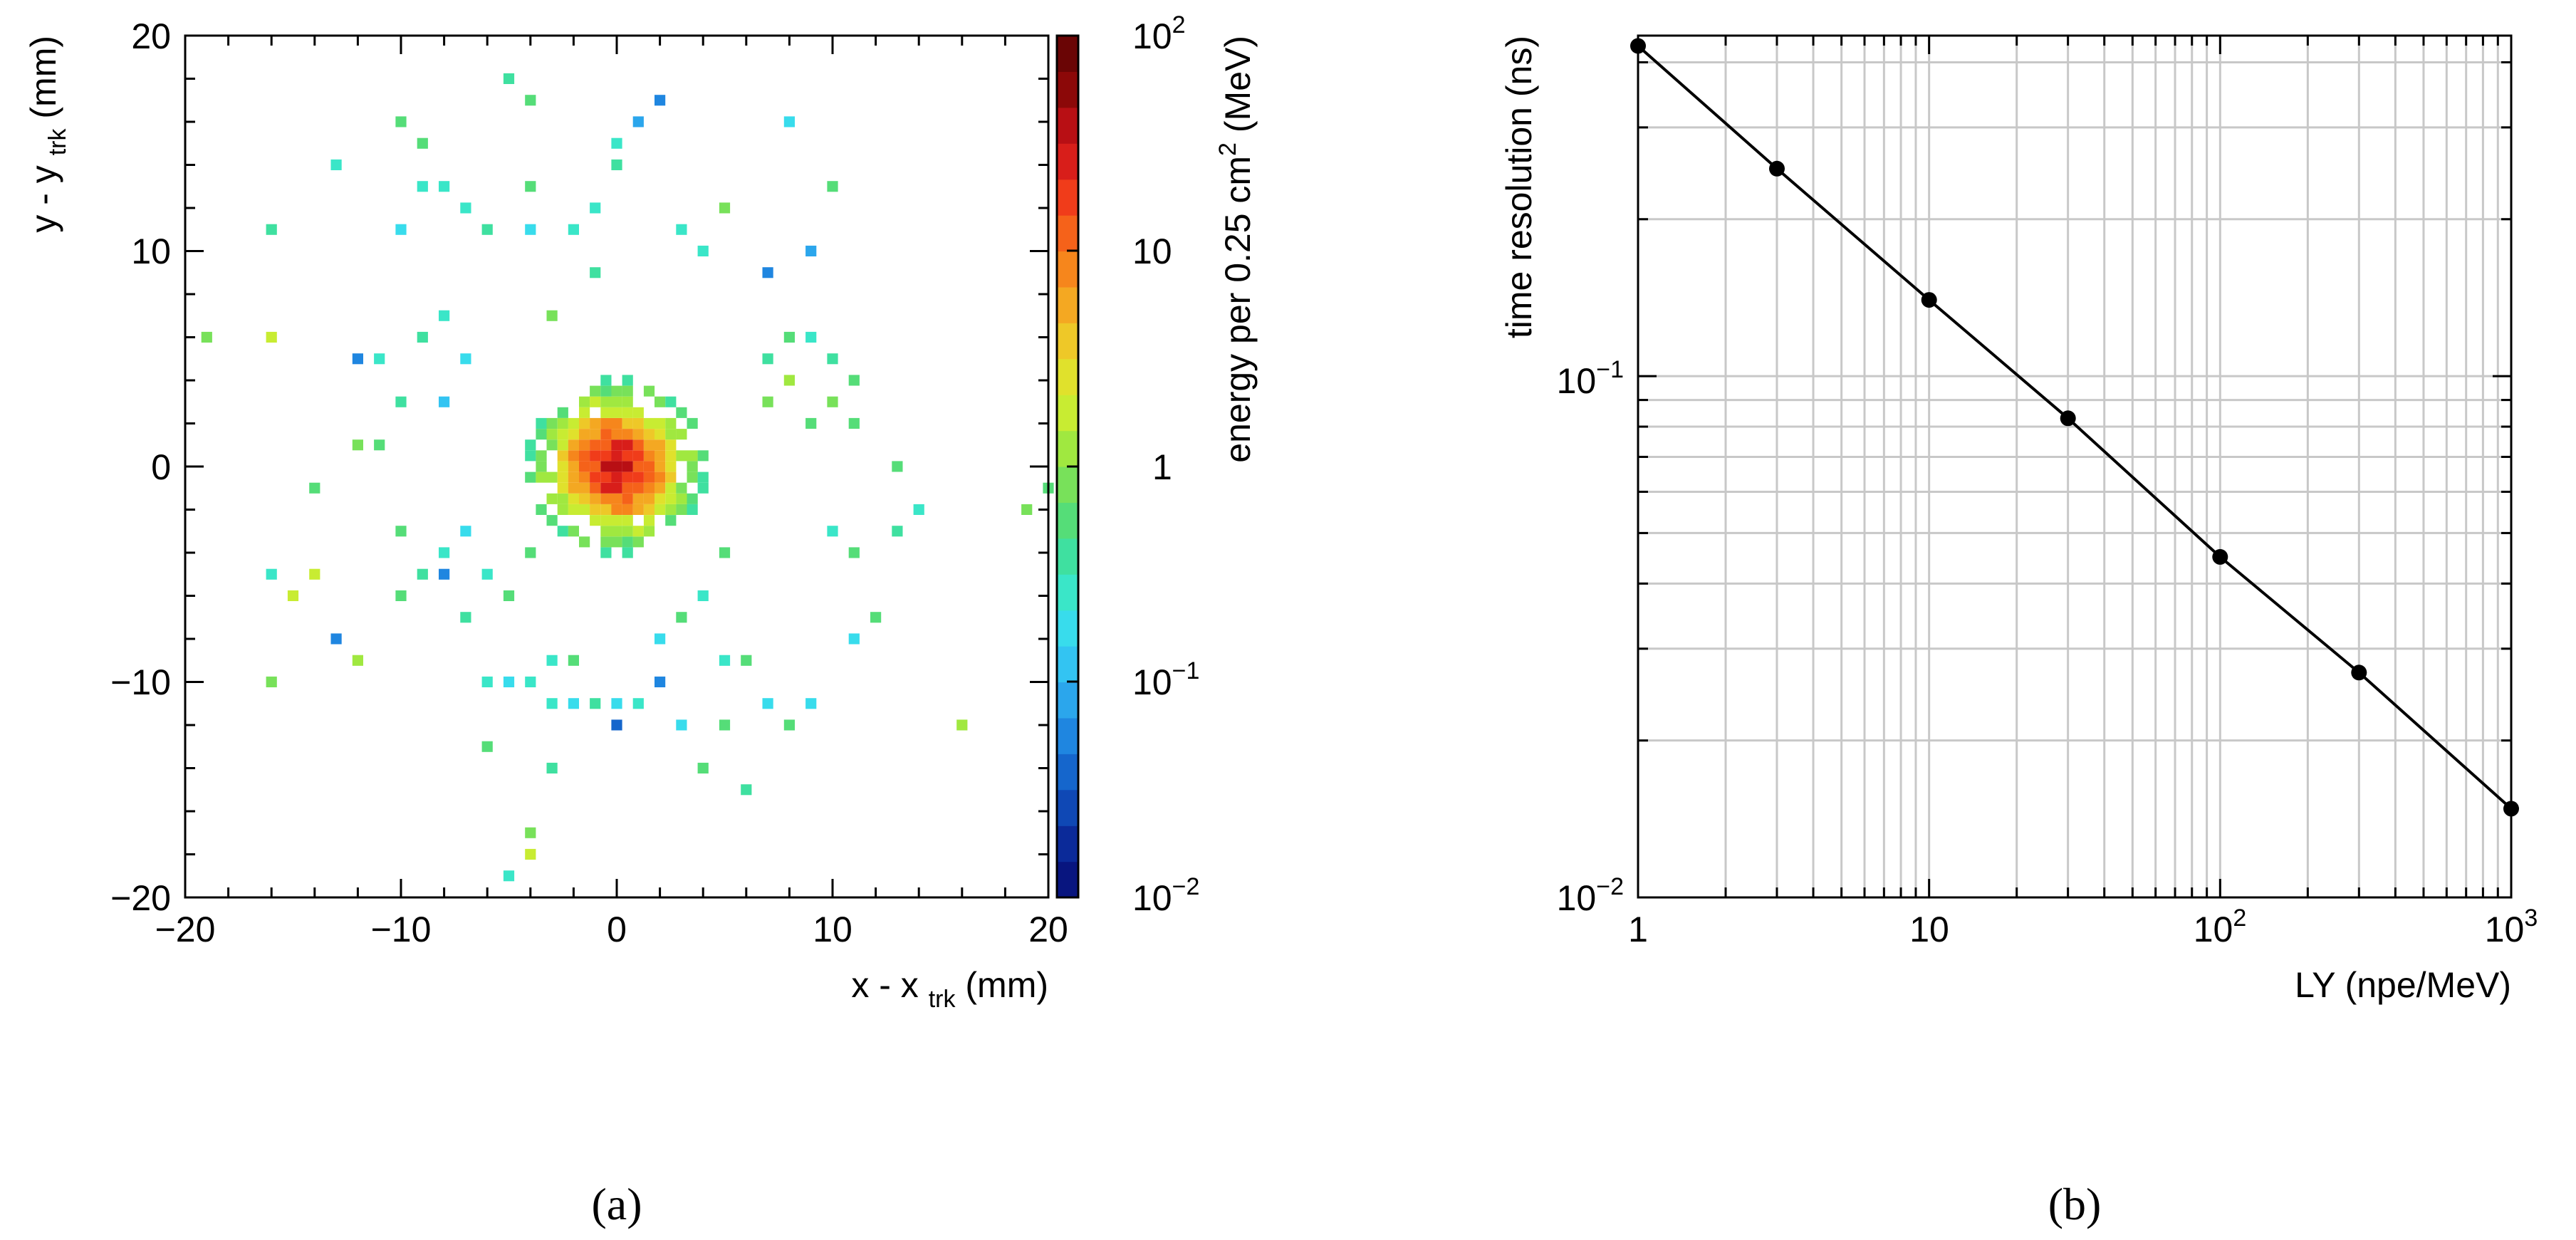 Image resolution: width=2576 pixels, height=1240 pixels. What do you see at coordinates (1072, 466) in the screenshot?
I see `colorbar-tick-marks` at bounding box center [1072, 466].